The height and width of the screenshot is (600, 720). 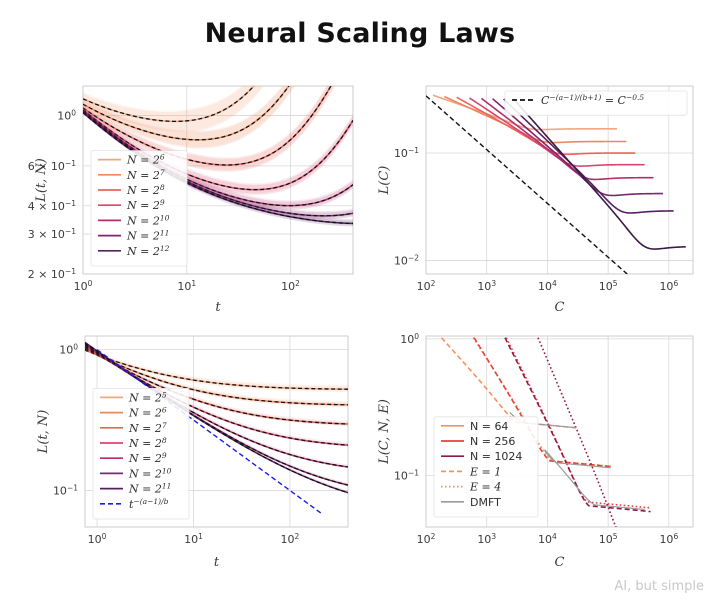 I want to click on y-axis-label: L(C, N, E), so click(x=384, y=432).